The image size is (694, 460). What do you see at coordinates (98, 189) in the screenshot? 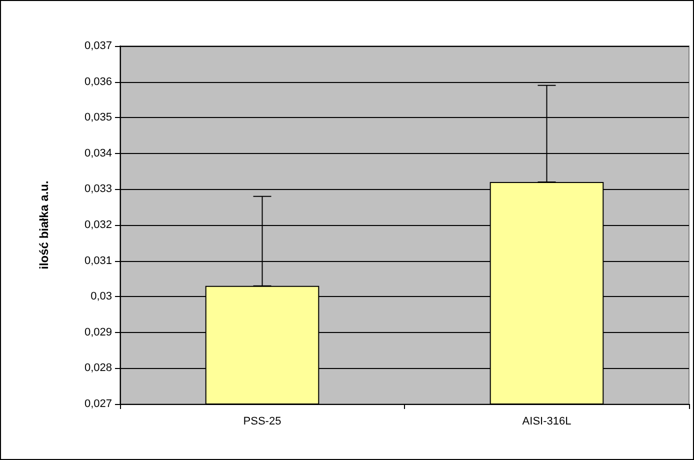
I see `y-tick-label: 0,033` at bounding box center [98, 189].